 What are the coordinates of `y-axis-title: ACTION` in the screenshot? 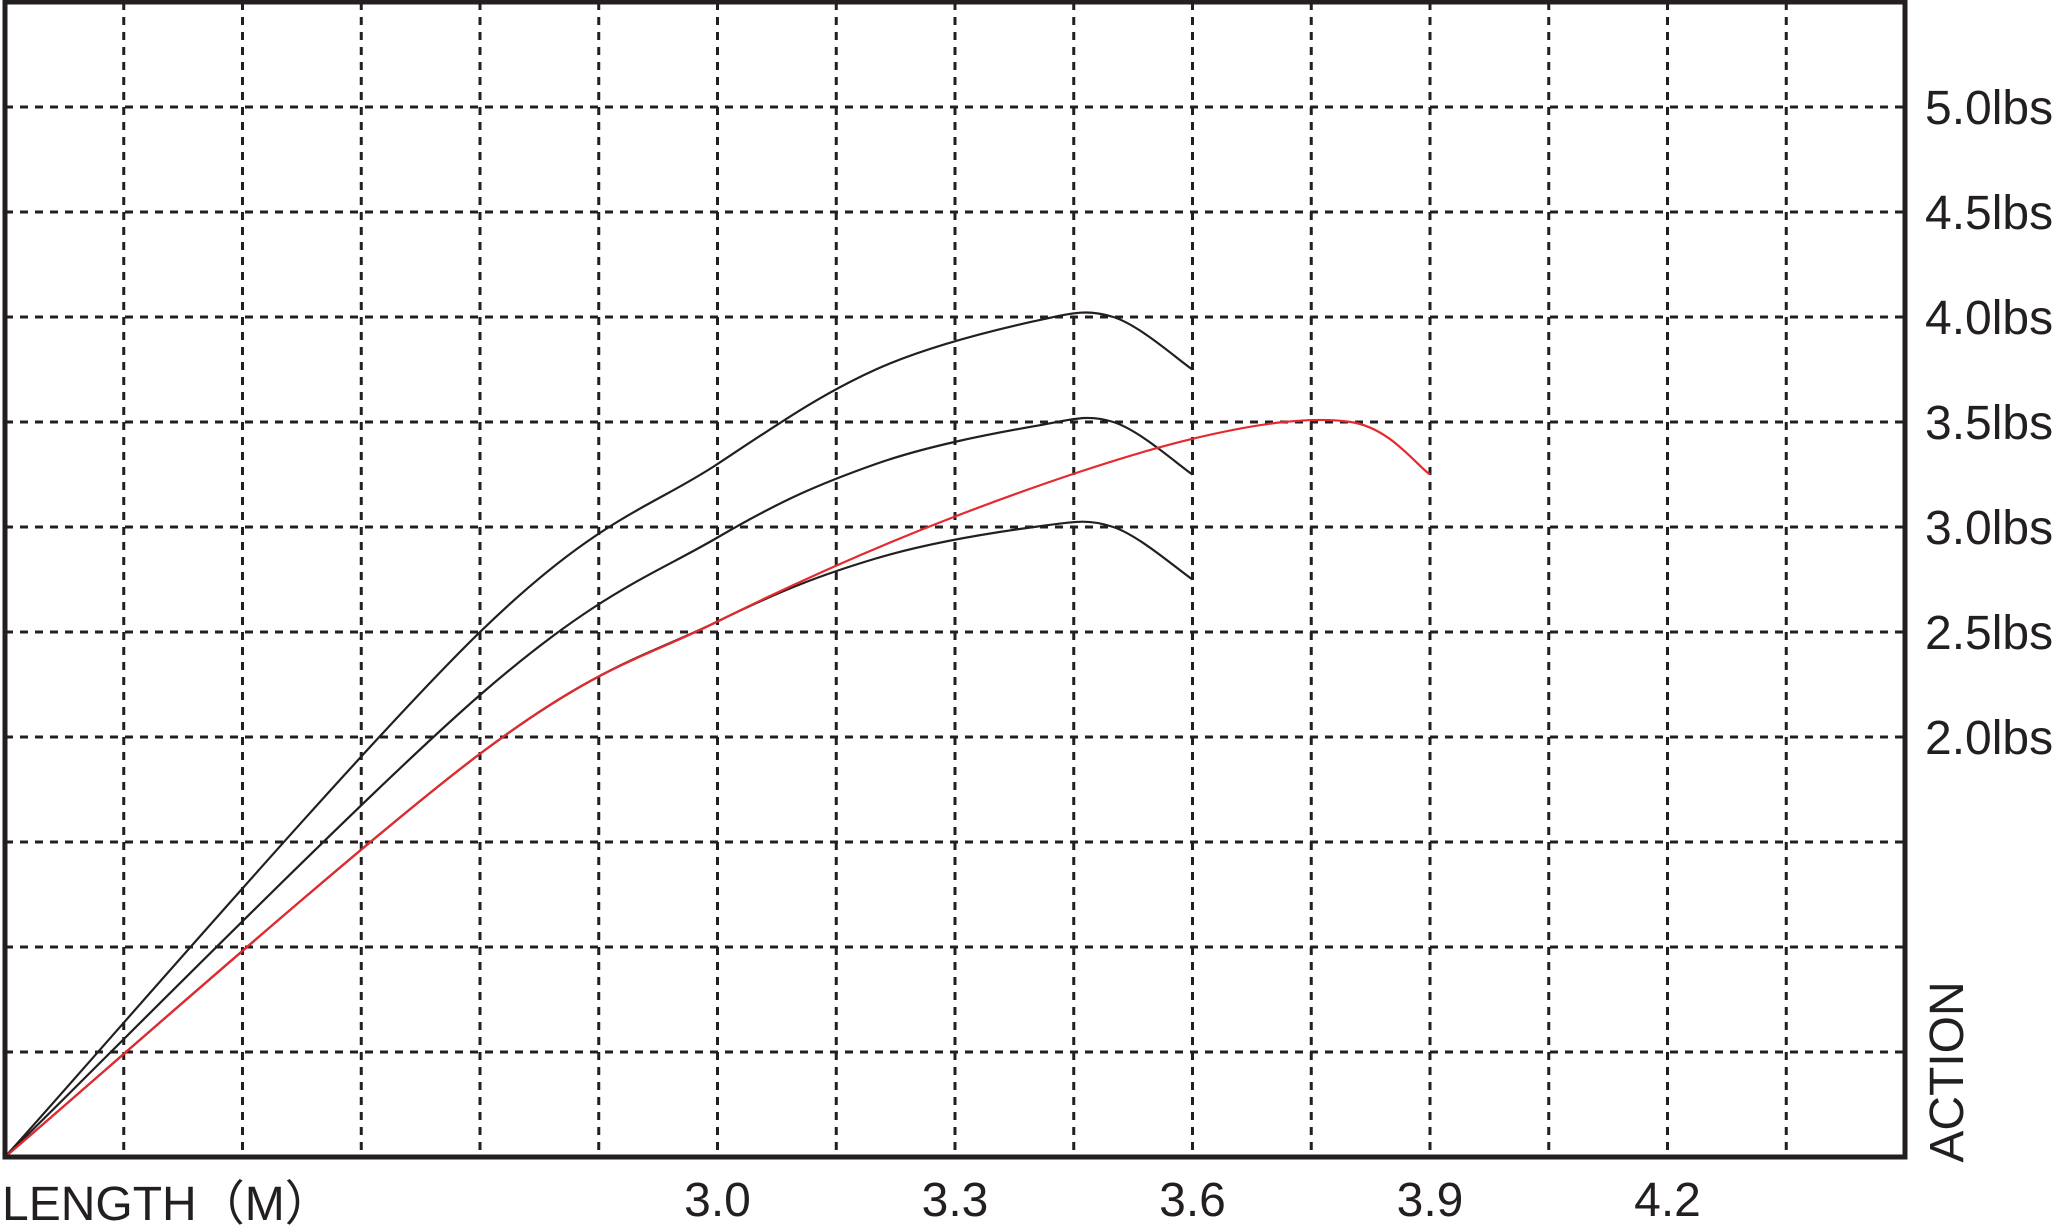 It's located at (1947, 1071).